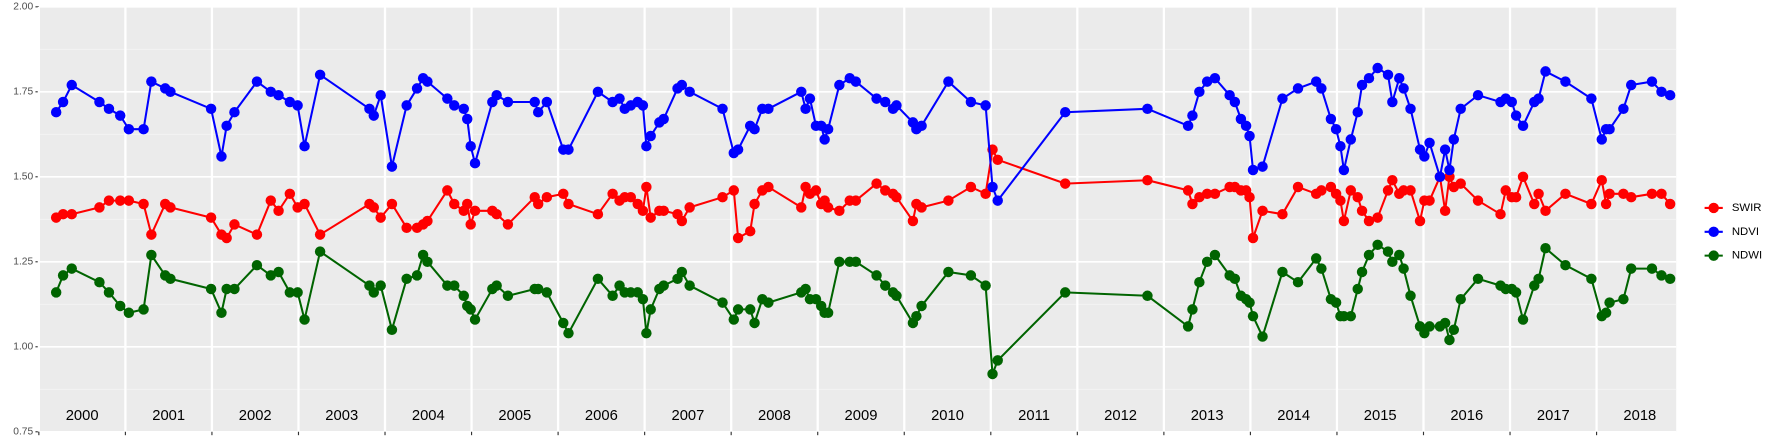 Image resolution: width=1773 pixels, height=442 pixels. I want to click on y-tick-label: 1.75, so click(23, 92).